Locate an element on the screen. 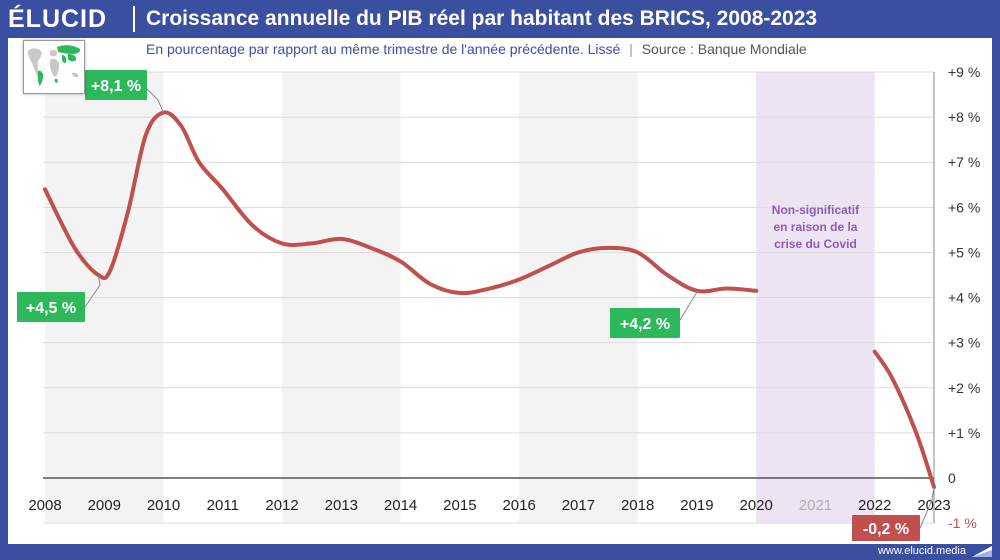  x-tick-label: 2019 is located at coordinates (696, 505).